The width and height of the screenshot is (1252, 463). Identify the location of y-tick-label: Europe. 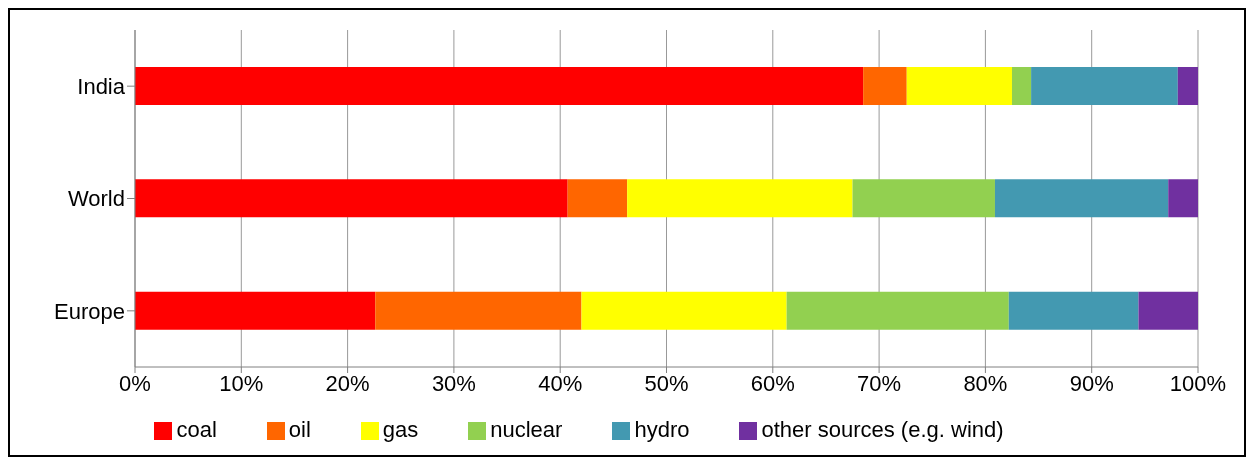
(89, 311).